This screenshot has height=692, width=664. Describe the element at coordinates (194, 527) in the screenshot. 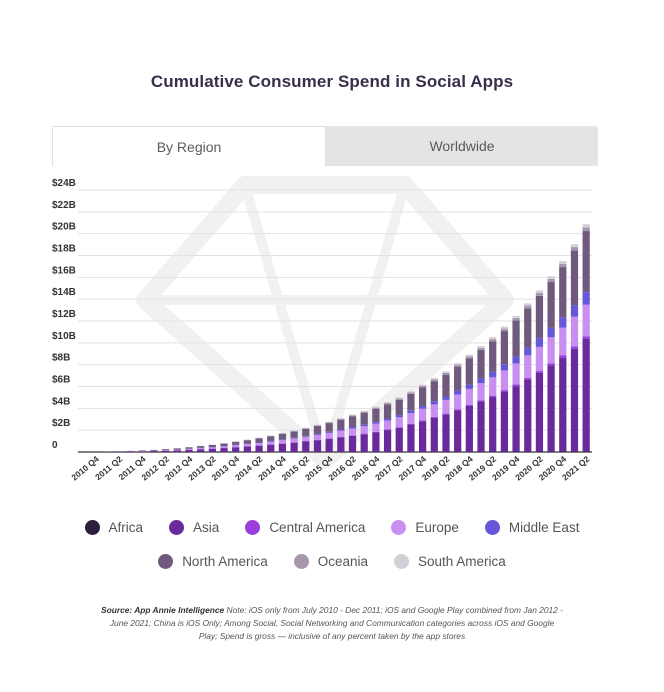

I see `legend-item-asia: Asia` at that location.